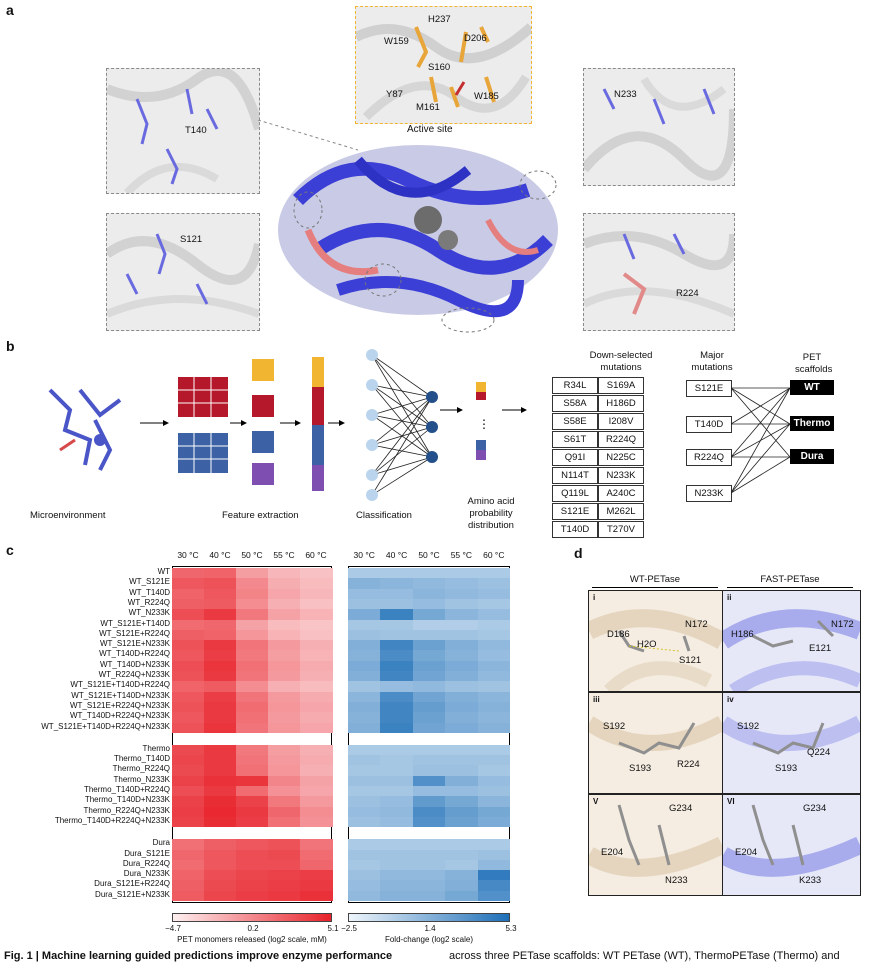 The width and height of the screenshot is (884, 969). I want to click on down-selected-mutation: Q119L, so click(575, 493).